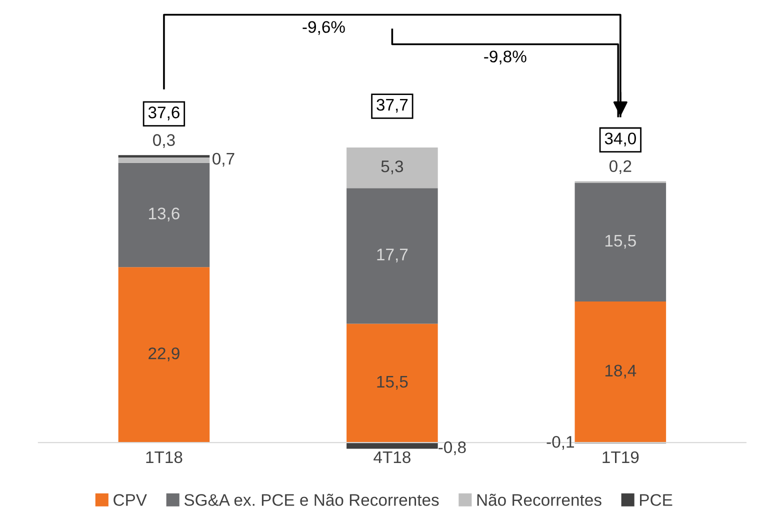 The height and width of the screenshot is (519, 769). What do you see at coordinates (505, 57) in the screenshot?
I see `text: -9,8%` at bounding box center [505, 57].